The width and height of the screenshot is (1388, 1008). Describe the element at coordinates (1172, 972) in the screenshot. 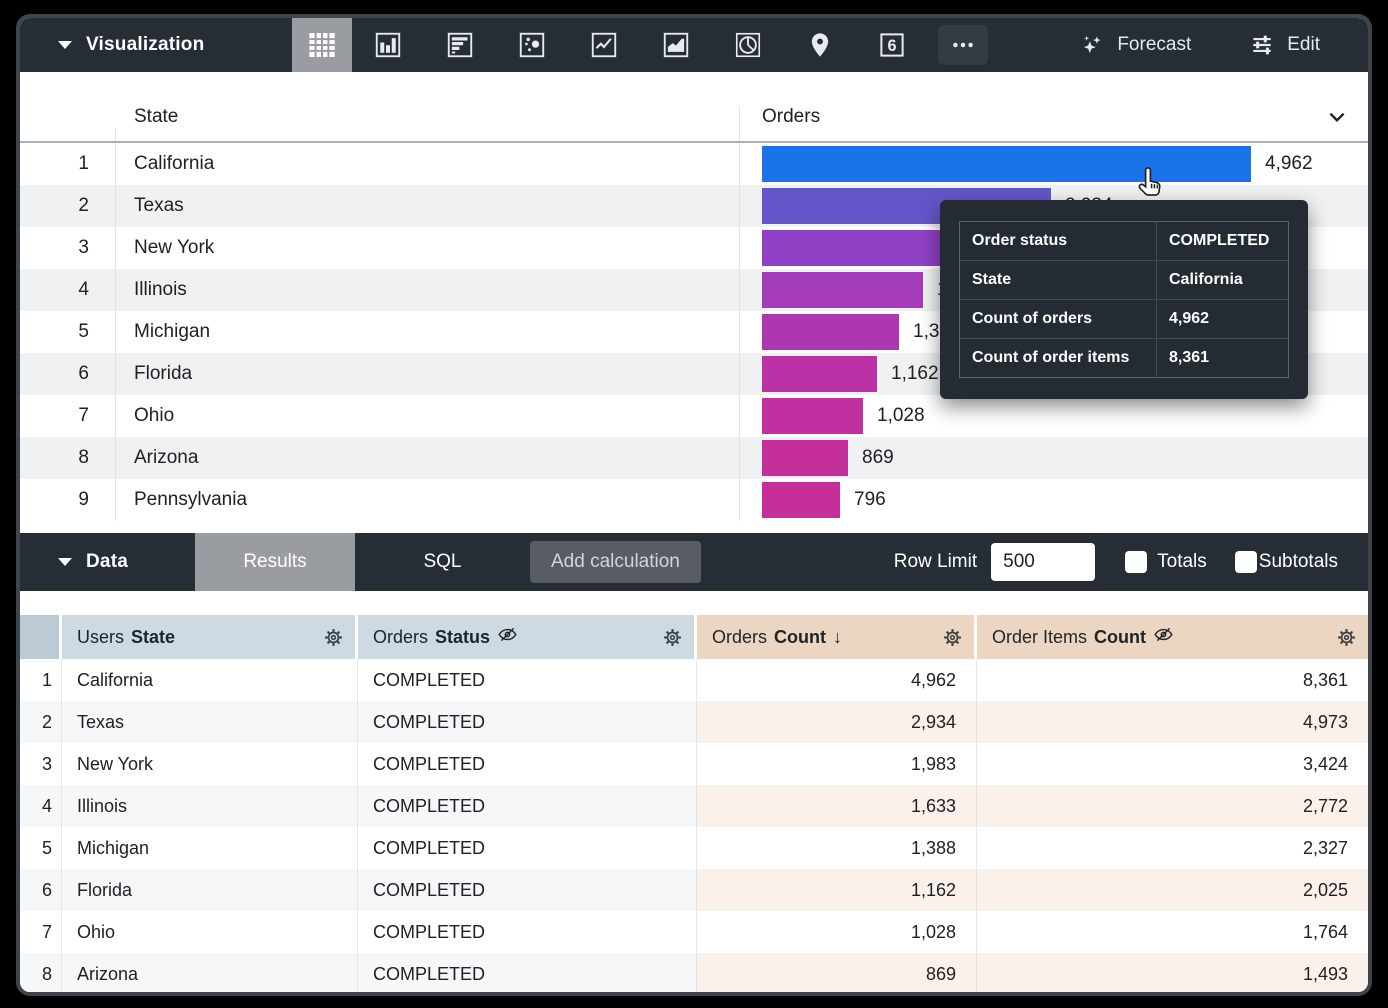

I see `order-items-count-cell: 1,493` at that location.